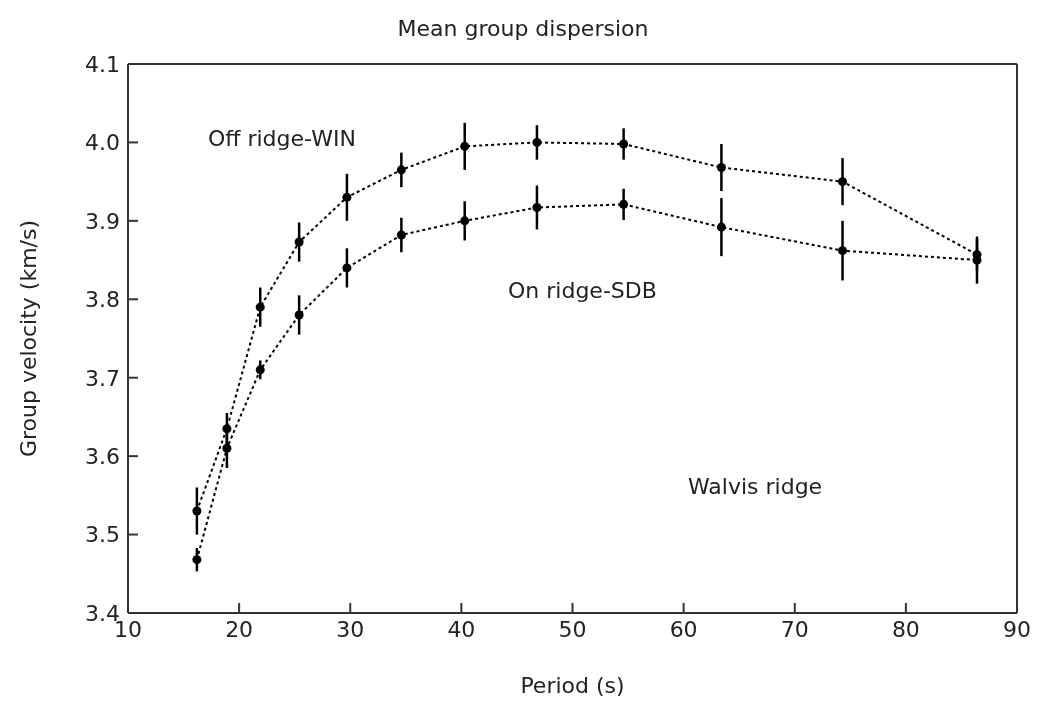 The width and height of the screenshot is (1046, 723). I want to click on annotation: Off ridge-WIN, so click(282, 138).